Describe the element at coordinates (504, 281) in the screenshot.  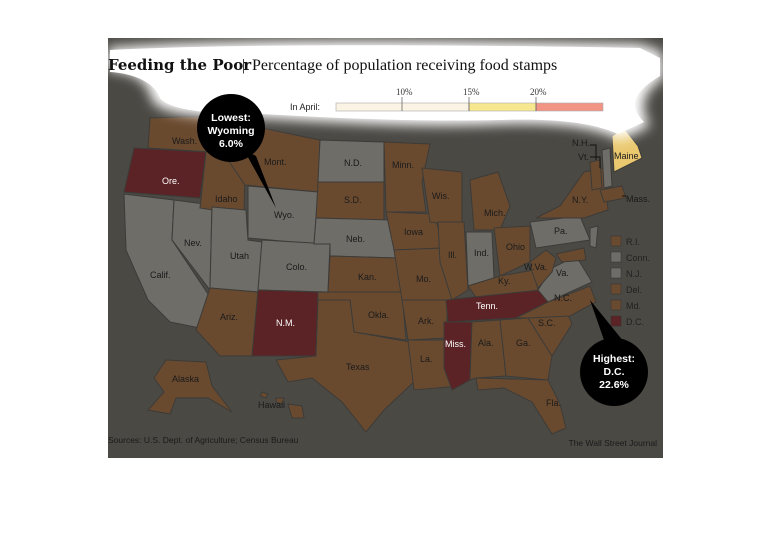
I see `label-ky: Ky.` at that location.